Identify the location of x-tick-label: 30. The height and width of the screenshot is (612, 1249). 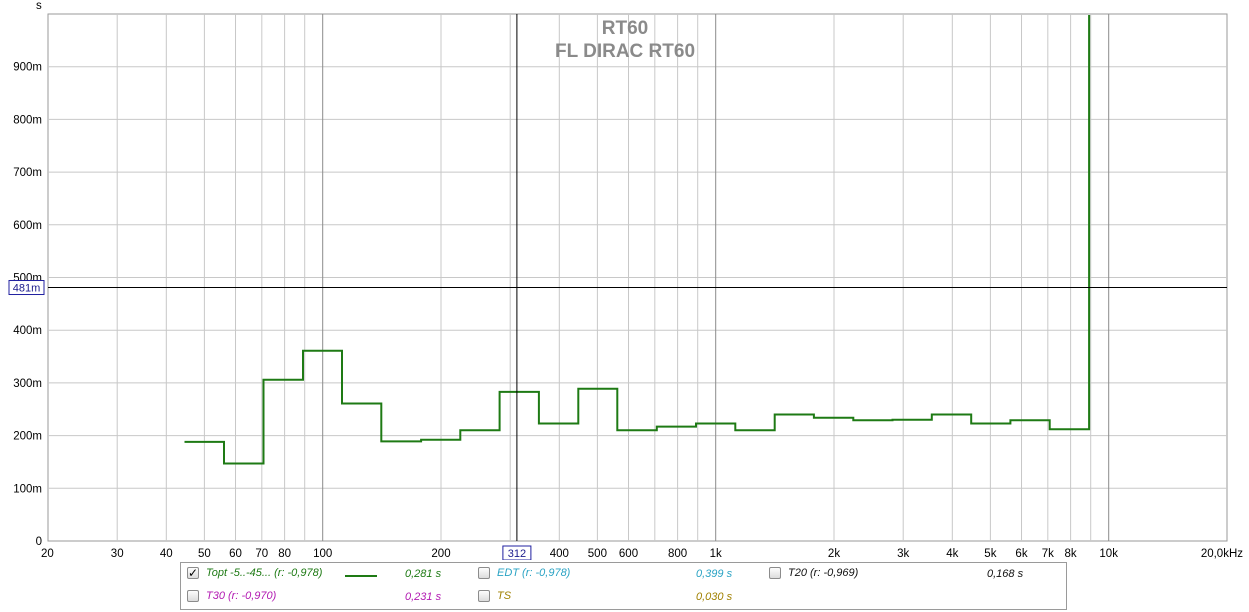
(117, 554).